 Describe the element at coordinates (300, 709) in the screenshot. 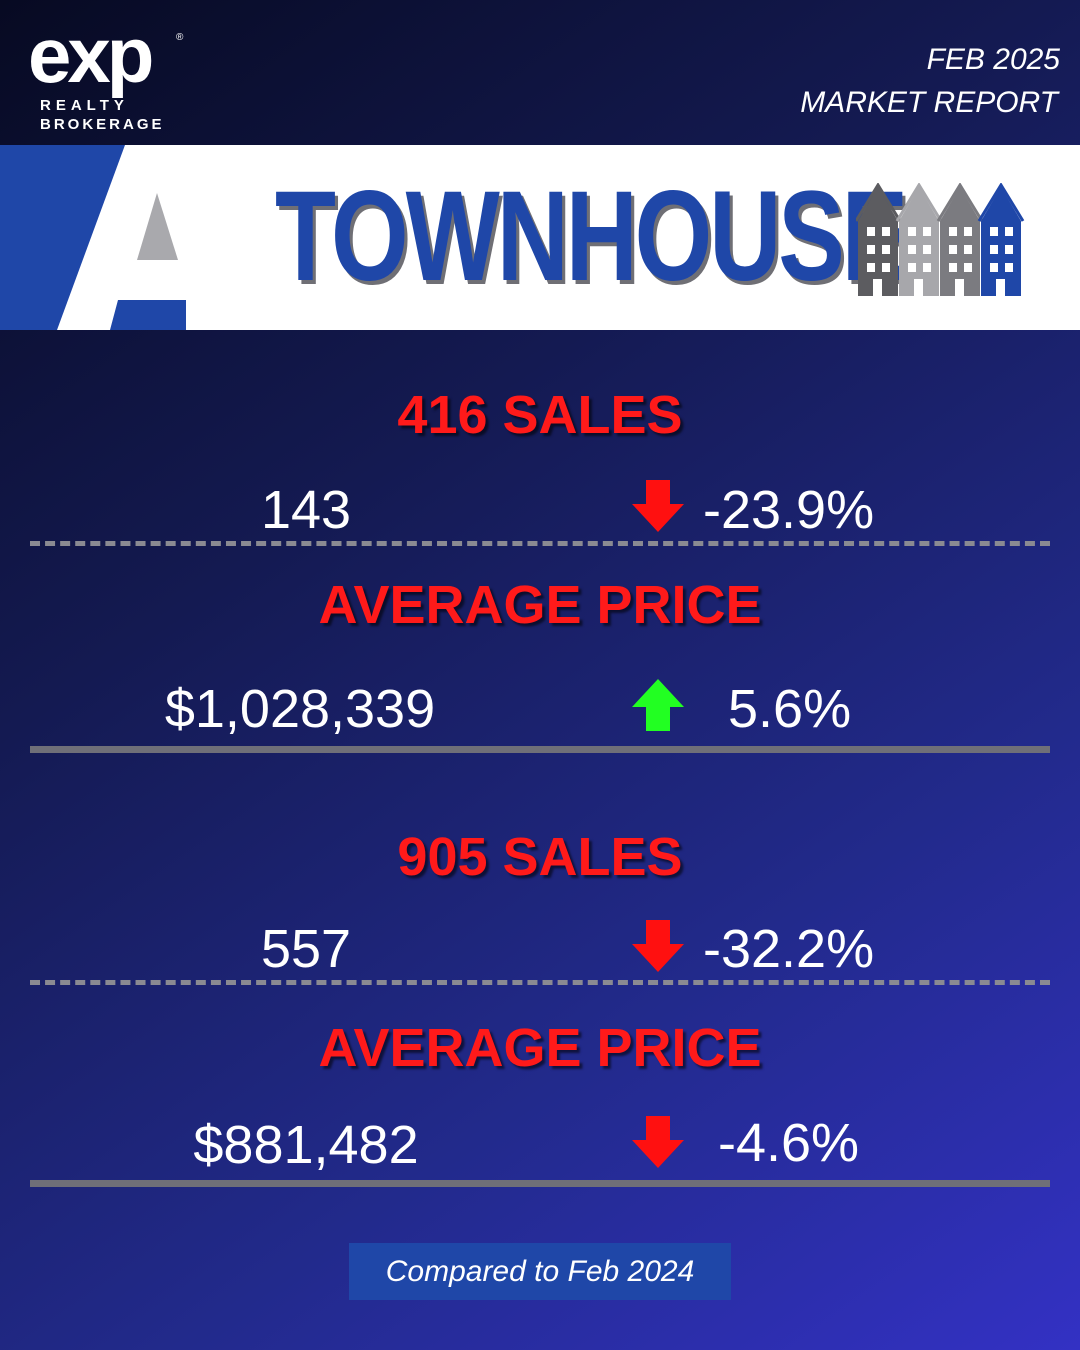

I see `region-416-price-value: $1,028,339` at that location.